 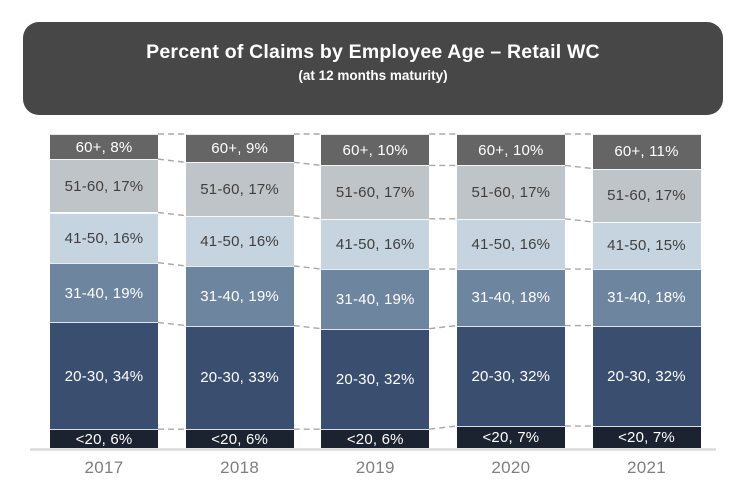 I want to click on segment-data-label: 20-30, 34%, so click(x=104, y=376).